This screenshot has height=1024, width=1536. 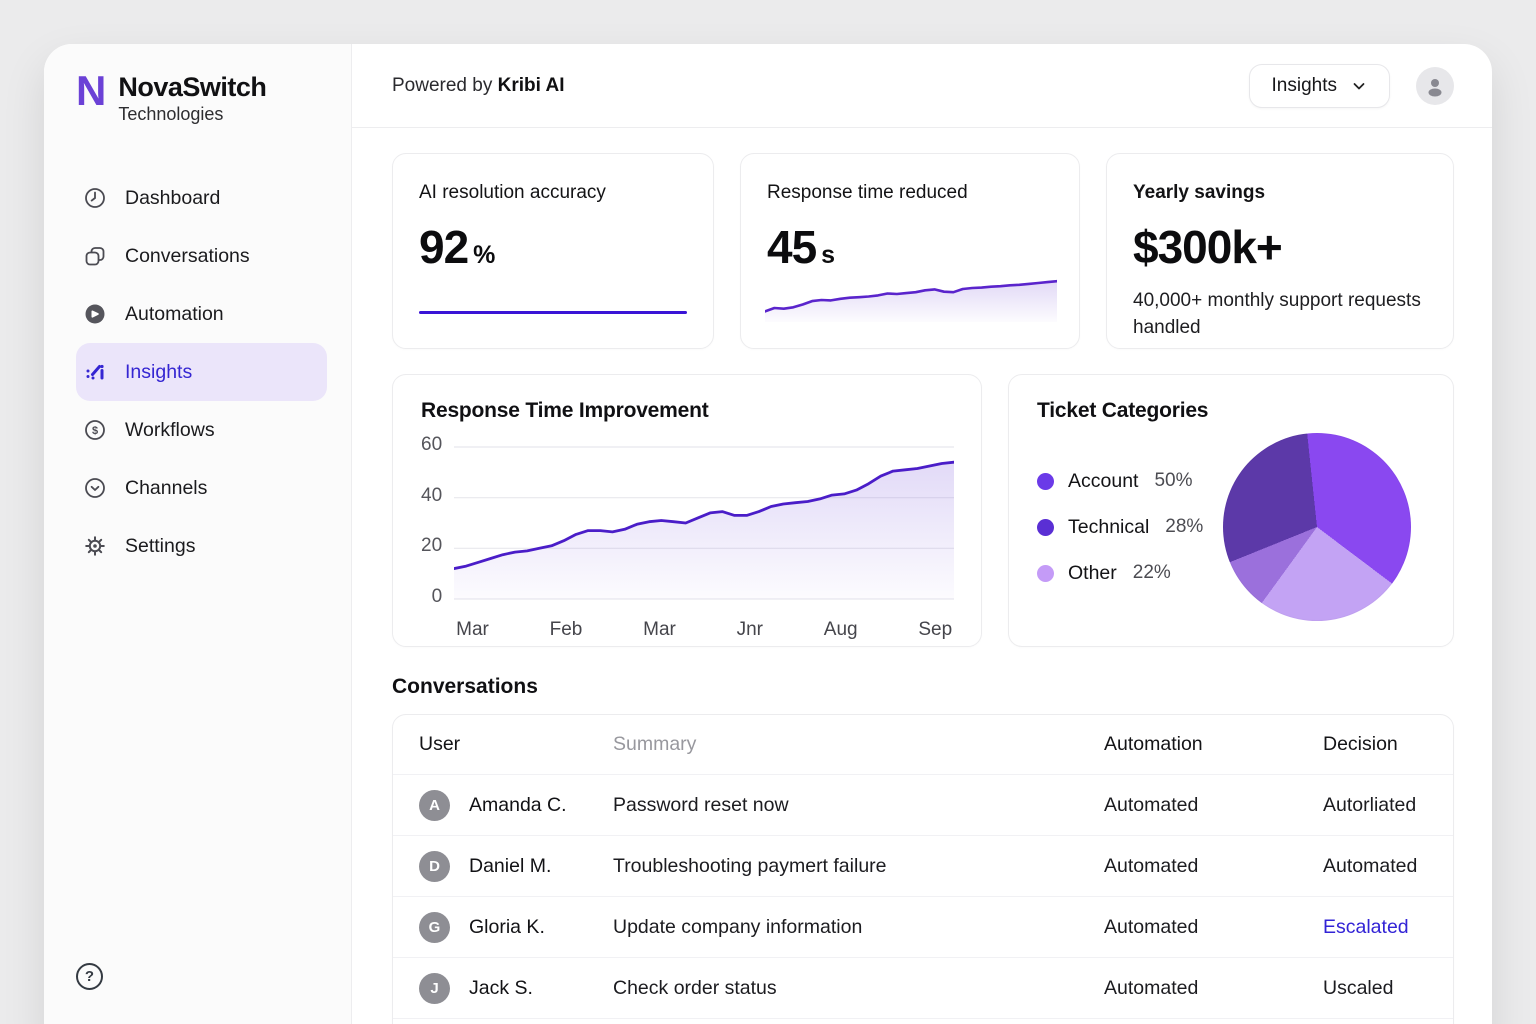 What do you see at coordinates (95, 488) in the screenshot?
I see `channels-icon` at bounding box center [95, 488].